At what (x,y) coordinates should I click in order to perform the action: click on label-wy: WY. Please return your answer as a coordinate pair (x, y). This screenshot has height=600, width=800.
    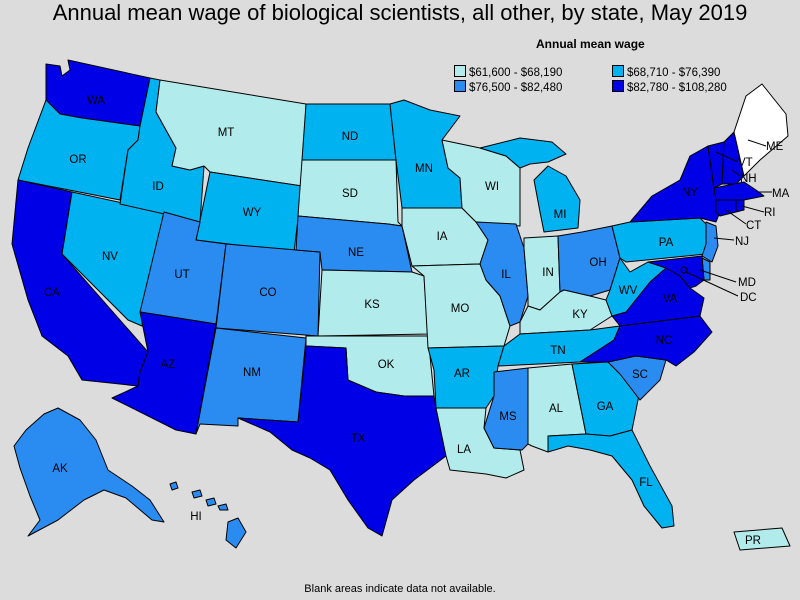
    Looking at the image, I should click on (252, 213).